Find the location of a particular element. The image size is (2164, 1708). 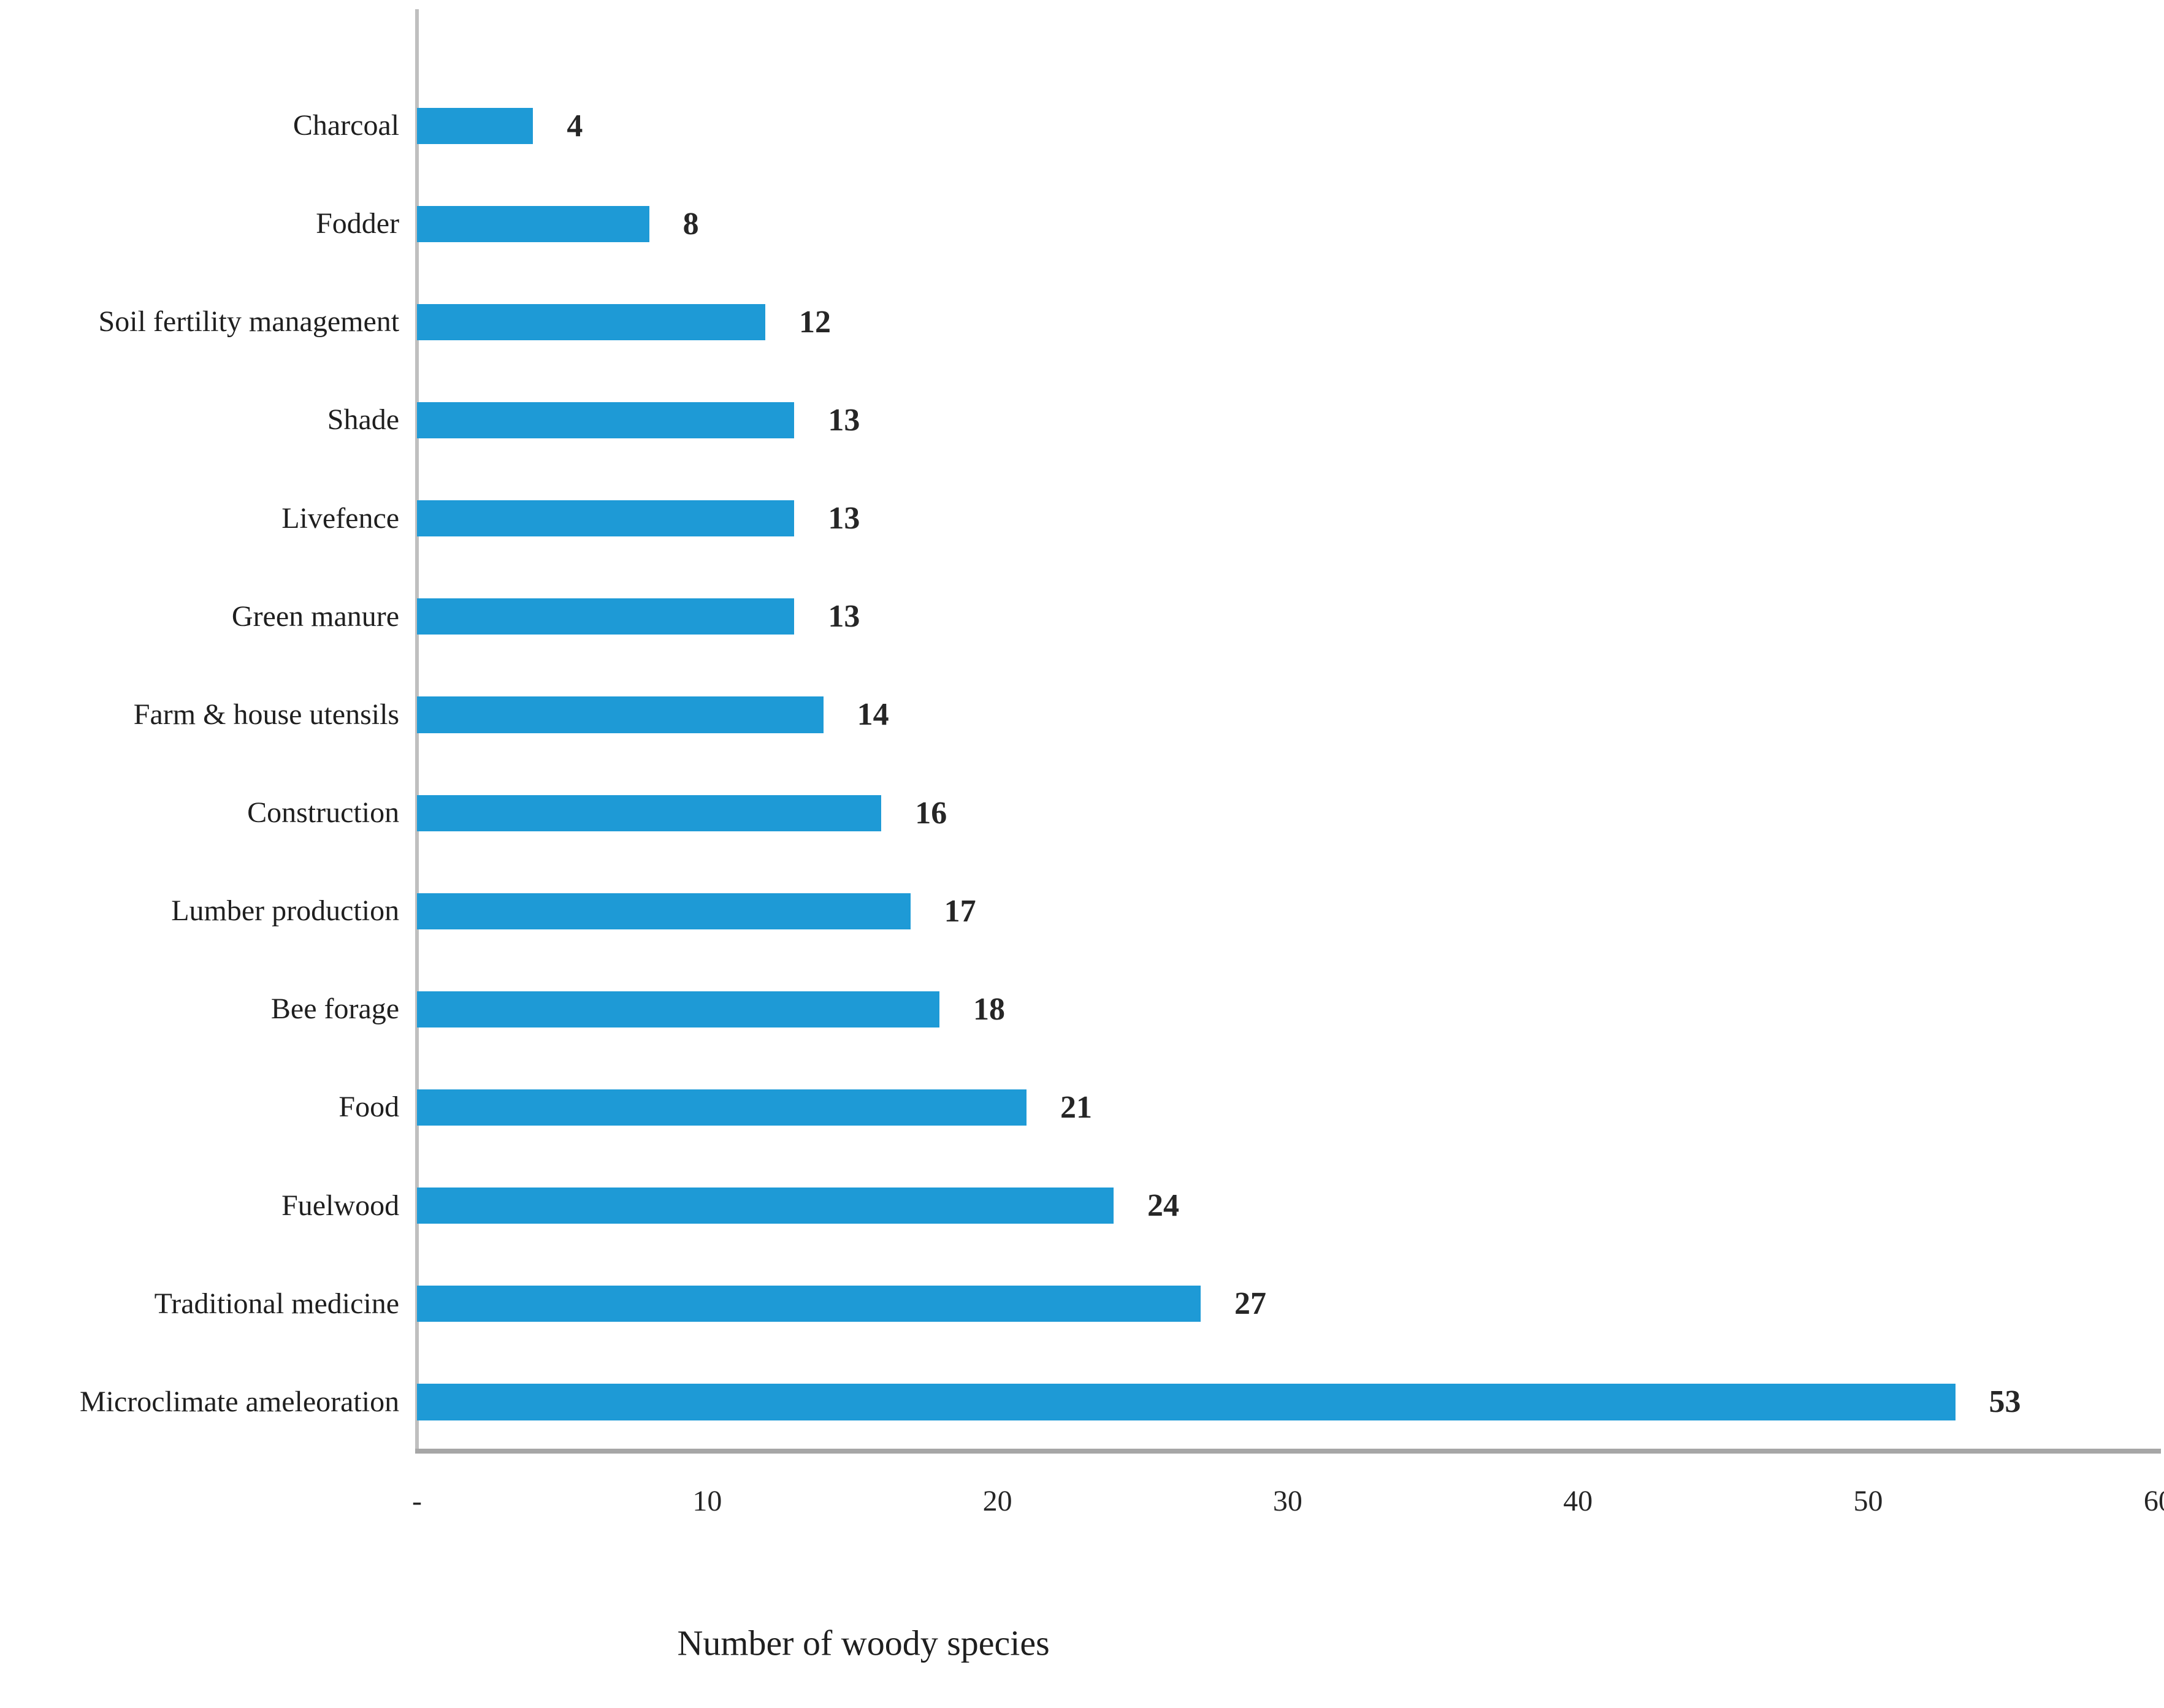

value-axis-title: Number of woody species is located at coordinates (863, 1643).